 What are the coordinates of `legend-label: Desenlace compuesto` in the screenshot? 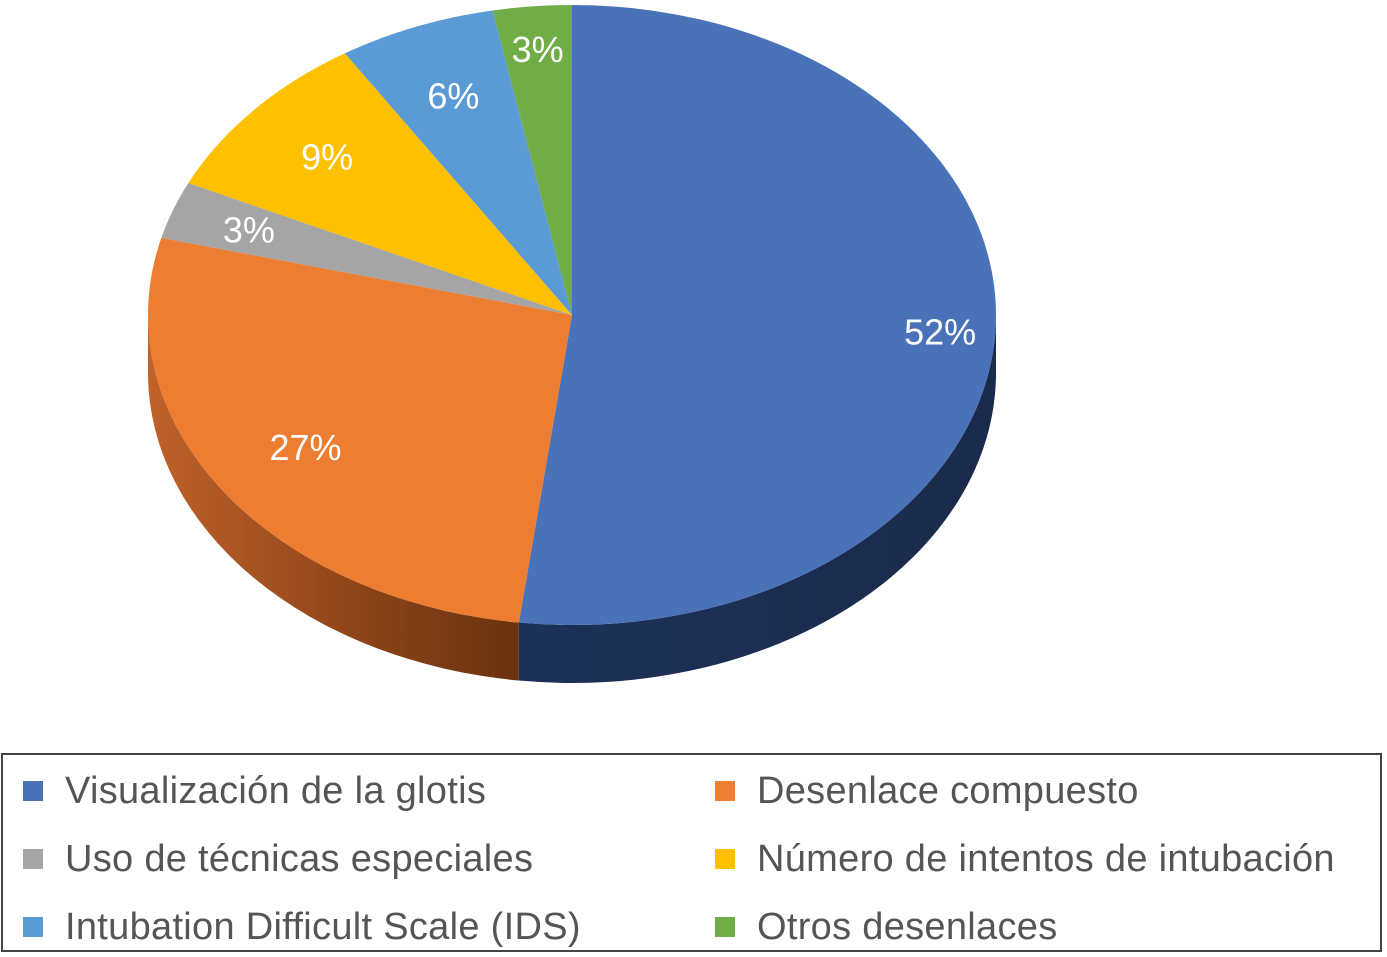 It's located at (948, 790).